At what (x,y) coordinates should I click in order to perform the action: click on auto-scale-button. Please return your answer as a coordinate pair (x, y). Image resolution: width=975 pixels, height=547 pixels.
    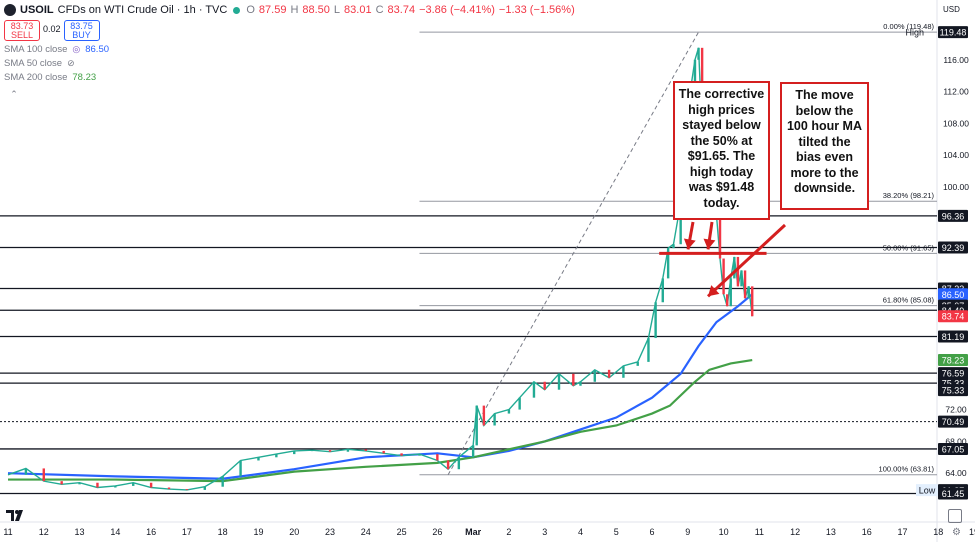
    Looking at the image, I should click on (955, 516).